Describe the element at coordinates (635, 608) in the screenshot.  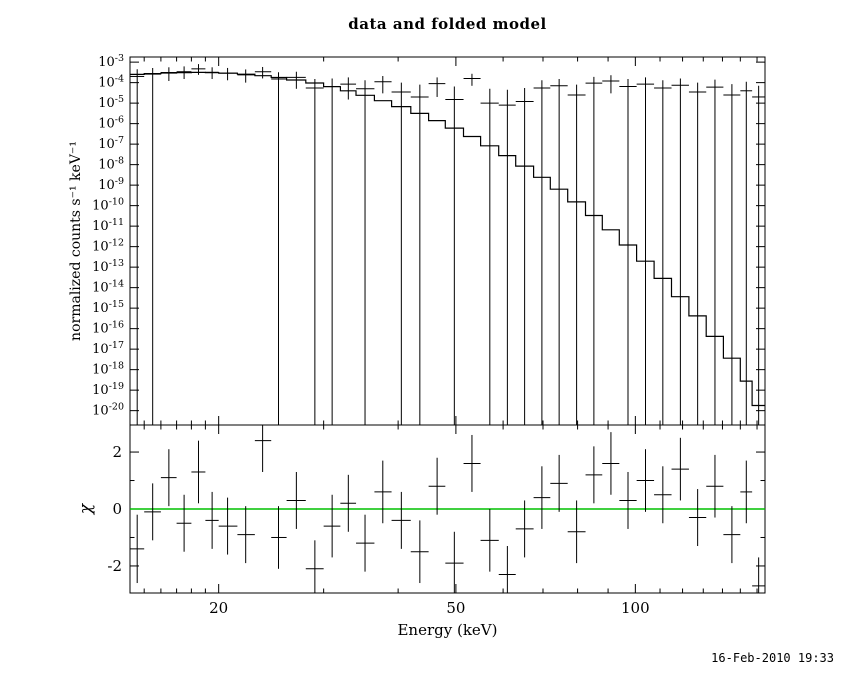
I see `x-tick-label: 100` at that location.